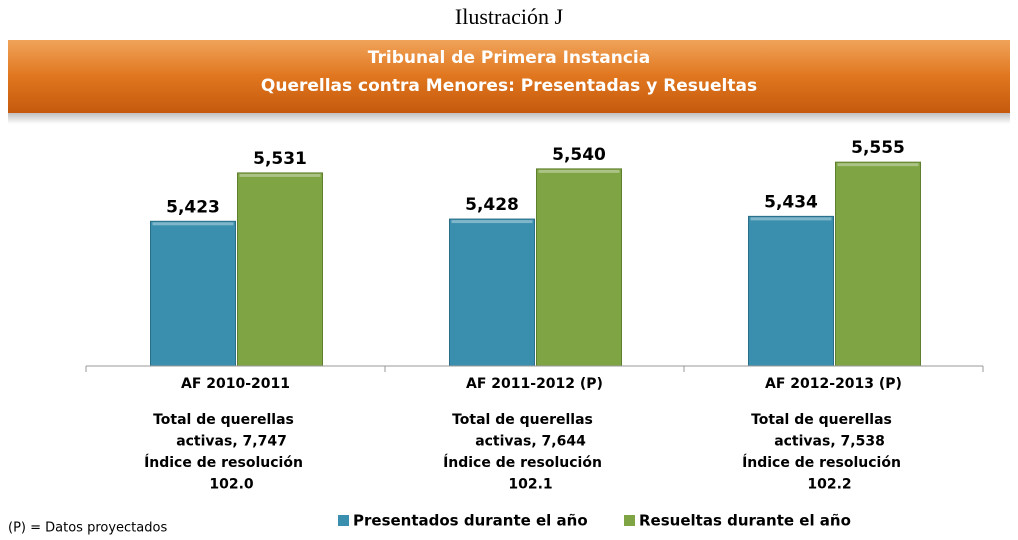 Image resolution: width=1018 pixels, height=540 pixels. What do you see at coordinates (745, 521) in the screenshot?
I see `legend-label: Resueltas durante el año` at bounding box center [745, 521].